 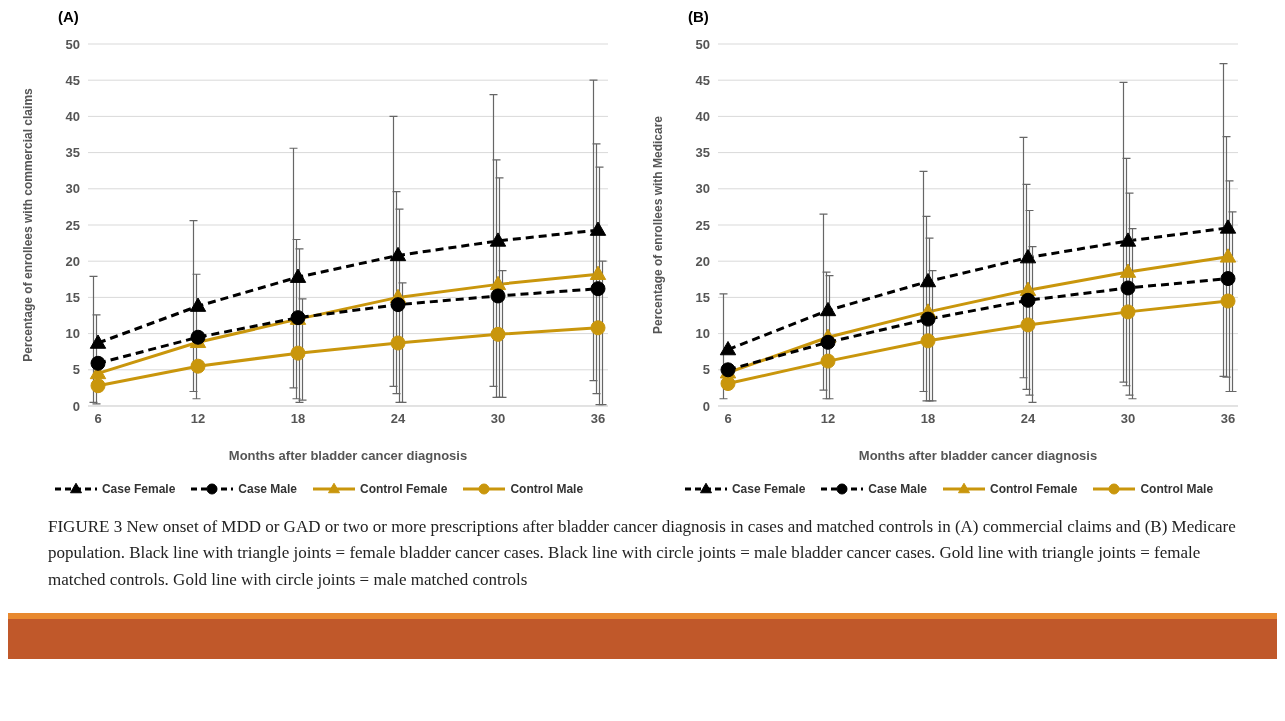 What do you see at coordinates (642, 553) in the screenshot?
I see `caption: FIGURE 3 New onset of MDD or GAD or two or more prescriptions after bladder cancer diagnosis in cases and matched controls in (A) commercial claims and (B) Medicare population. Black line with triangle joints = female bladder cancer cases. Black line with circle joints = male bladder cancer cases. Gold line with triangle joints = female matched controls. Gold line with circle joints = male matched controls` at bounding box center [642, 553].